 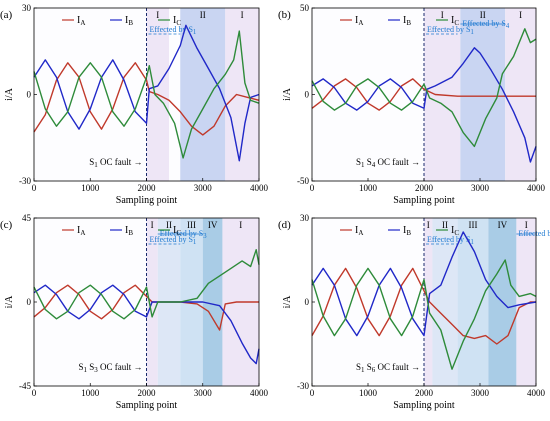 What do you see at coordinates (485, 24) in the screenshot?
I see `effect-label-2: Effected by S4` at bounding box center [485, 24].